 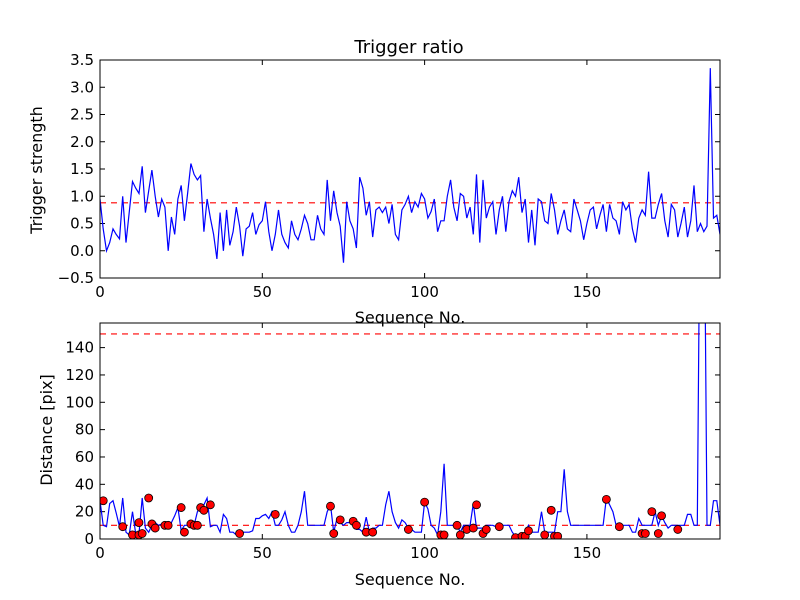 I want to click on y-tick-label: 0.5, so click(x=82, y=224).